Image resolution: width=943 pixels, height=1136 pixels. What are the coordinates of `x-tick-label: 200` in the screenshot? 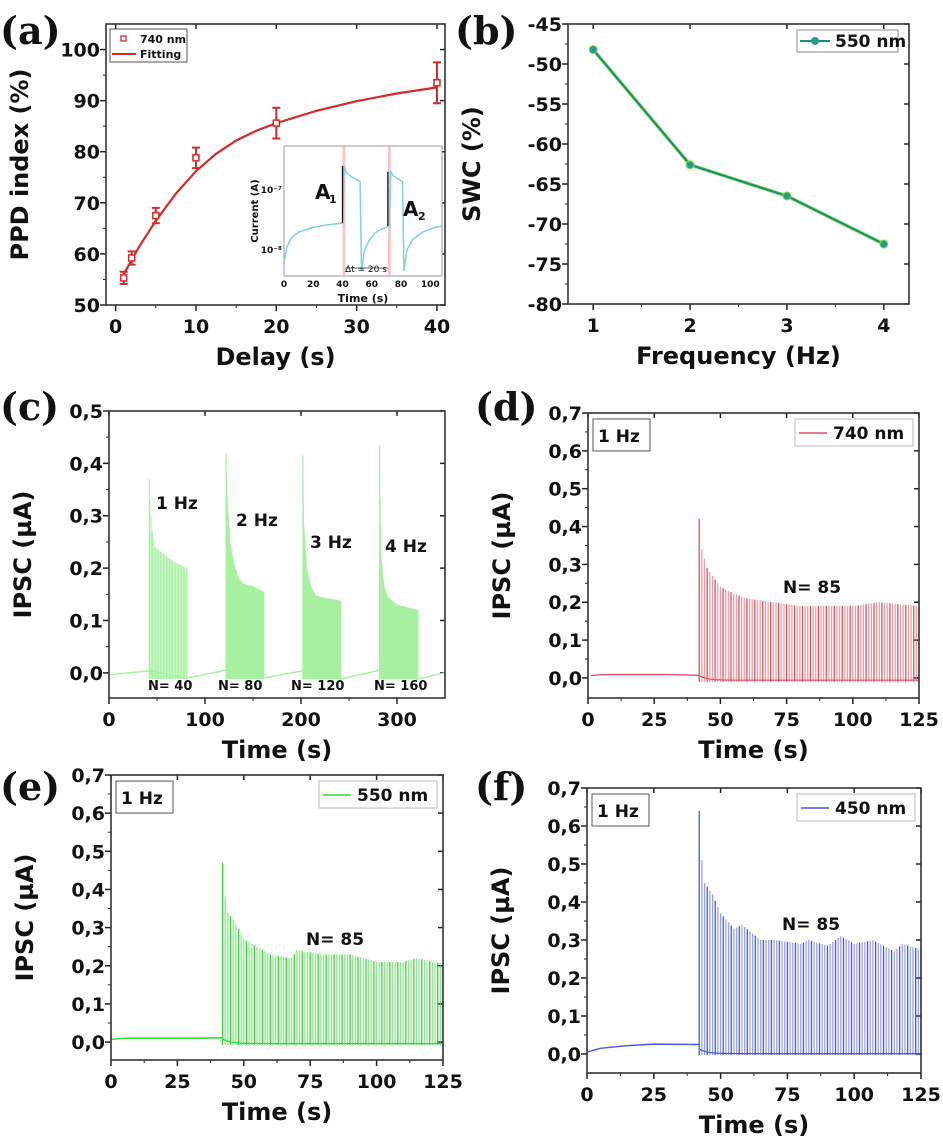 It's located at (301, 720).